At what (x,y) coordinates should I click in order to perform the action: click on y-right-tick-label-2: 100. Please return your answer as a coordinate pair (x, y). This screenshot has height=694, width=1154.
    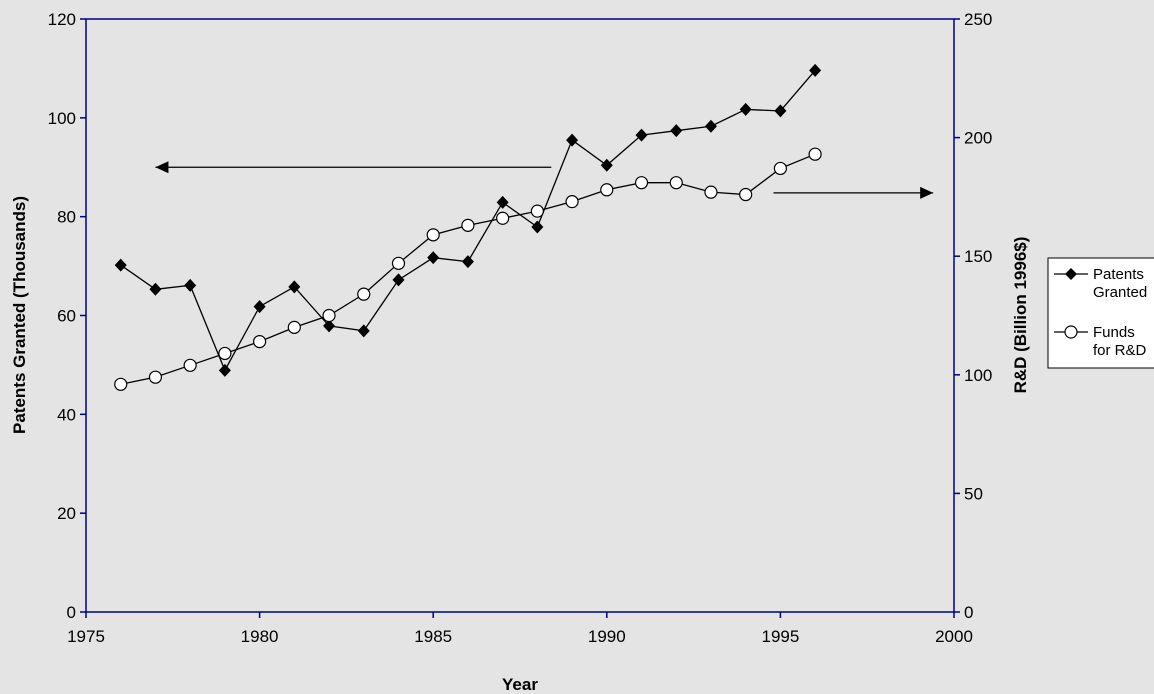
    Looking at the image, I should click on (978, 375).